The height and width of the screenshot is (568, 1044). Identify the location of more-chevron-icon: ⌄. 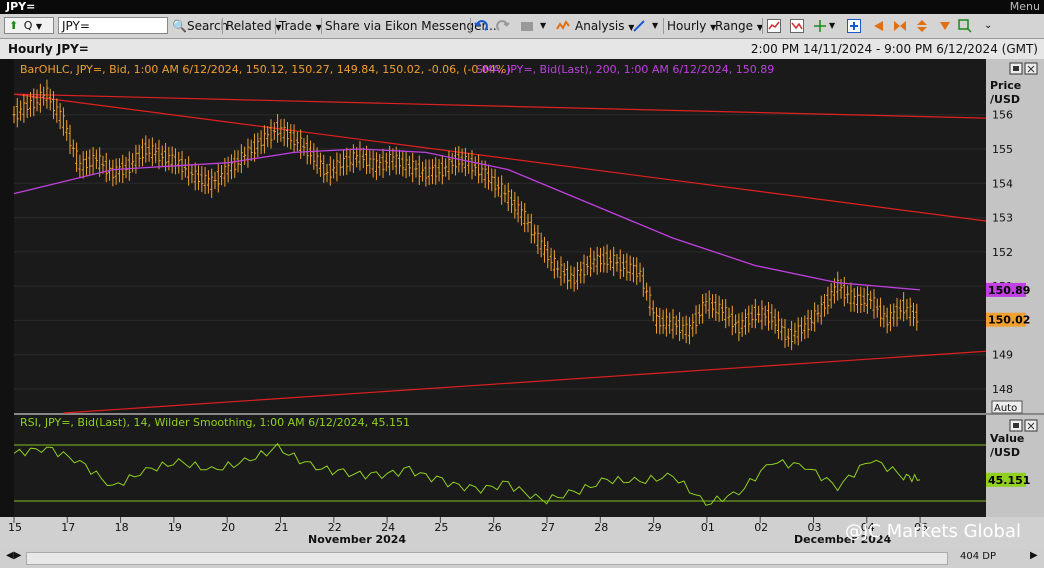
(988, 25).